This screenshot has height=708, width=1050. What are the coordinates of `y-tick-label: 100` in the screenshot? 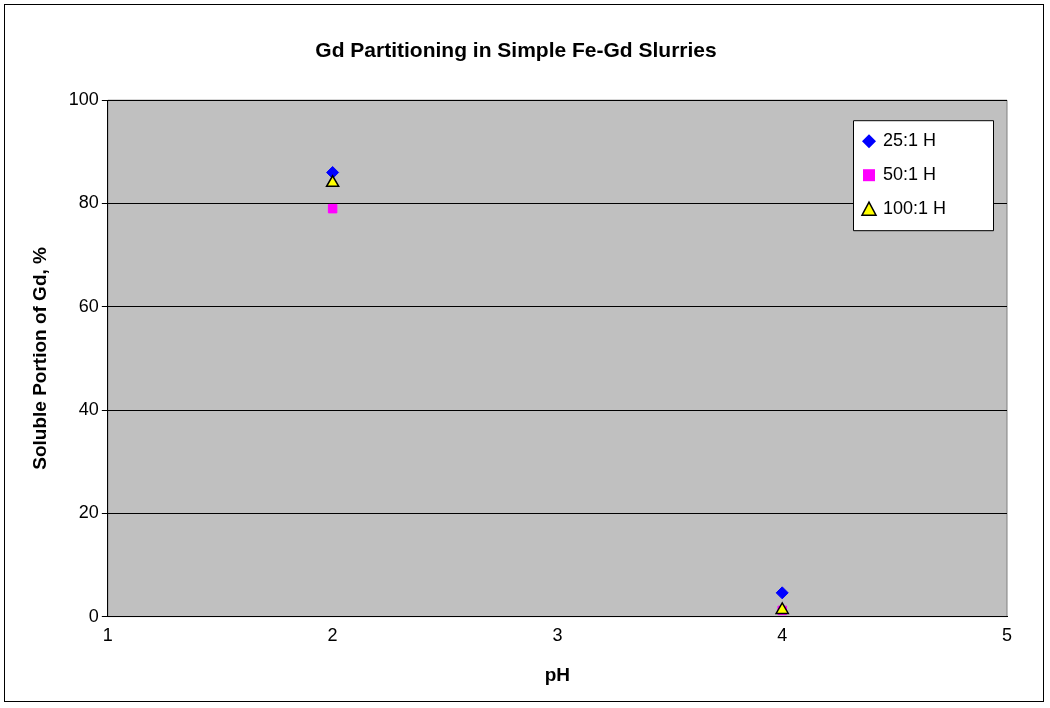 It's located at (83, 99).